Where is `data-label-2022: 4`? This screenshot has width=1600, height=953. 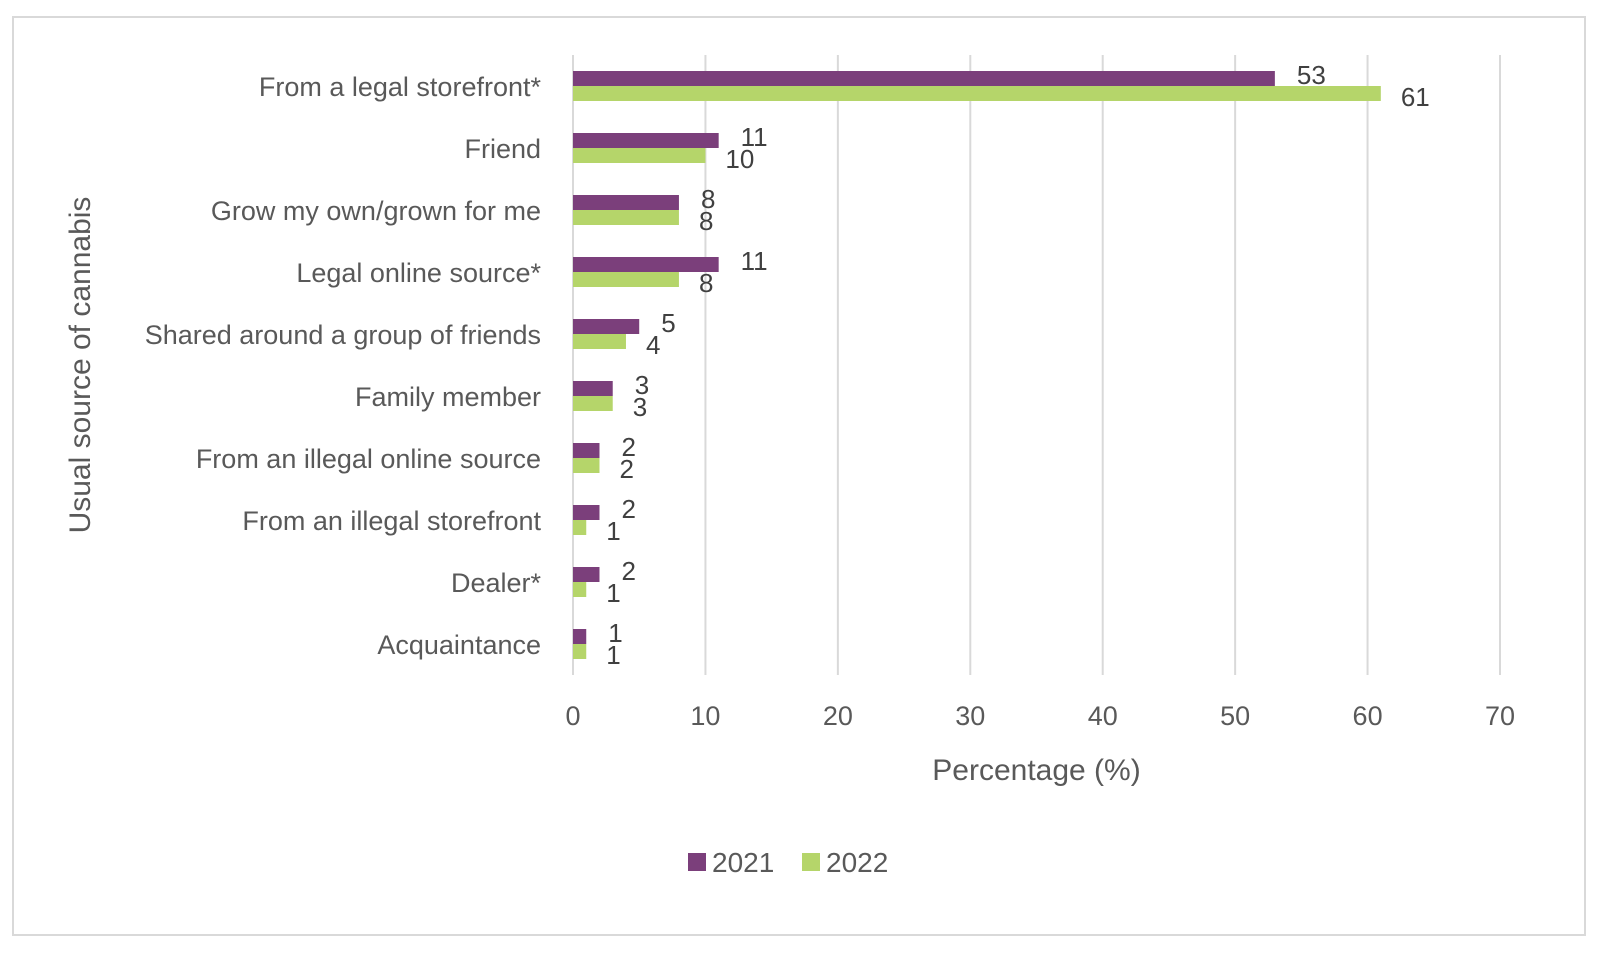 data-label-2022: 4 is located at coordinates (653, 345).